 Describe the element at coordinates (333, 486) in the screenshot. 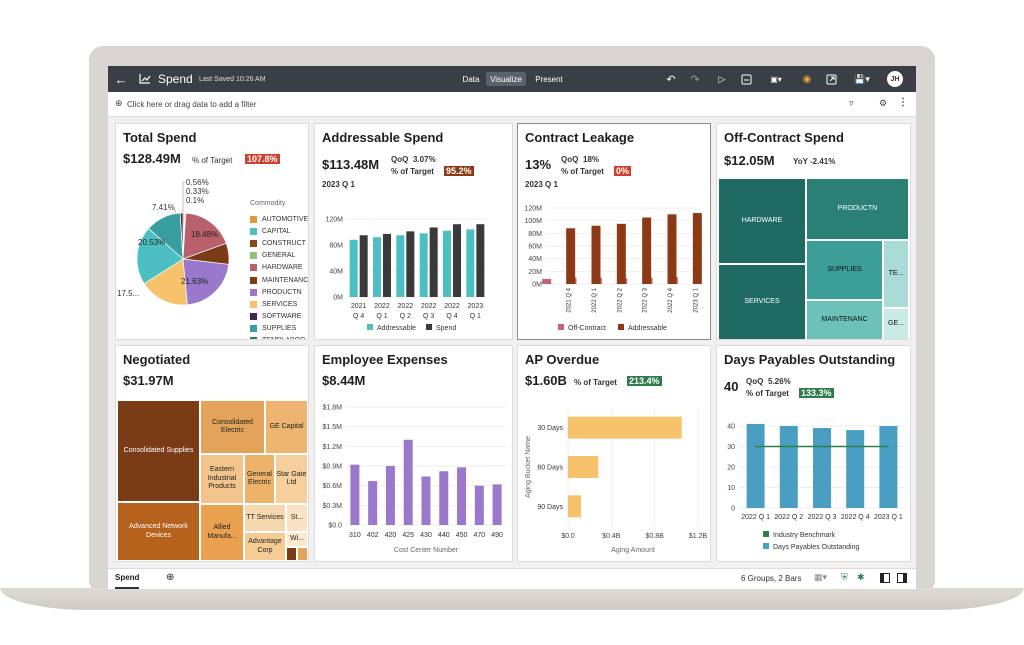

I see `y-tick-label: $0.6M` at that location.